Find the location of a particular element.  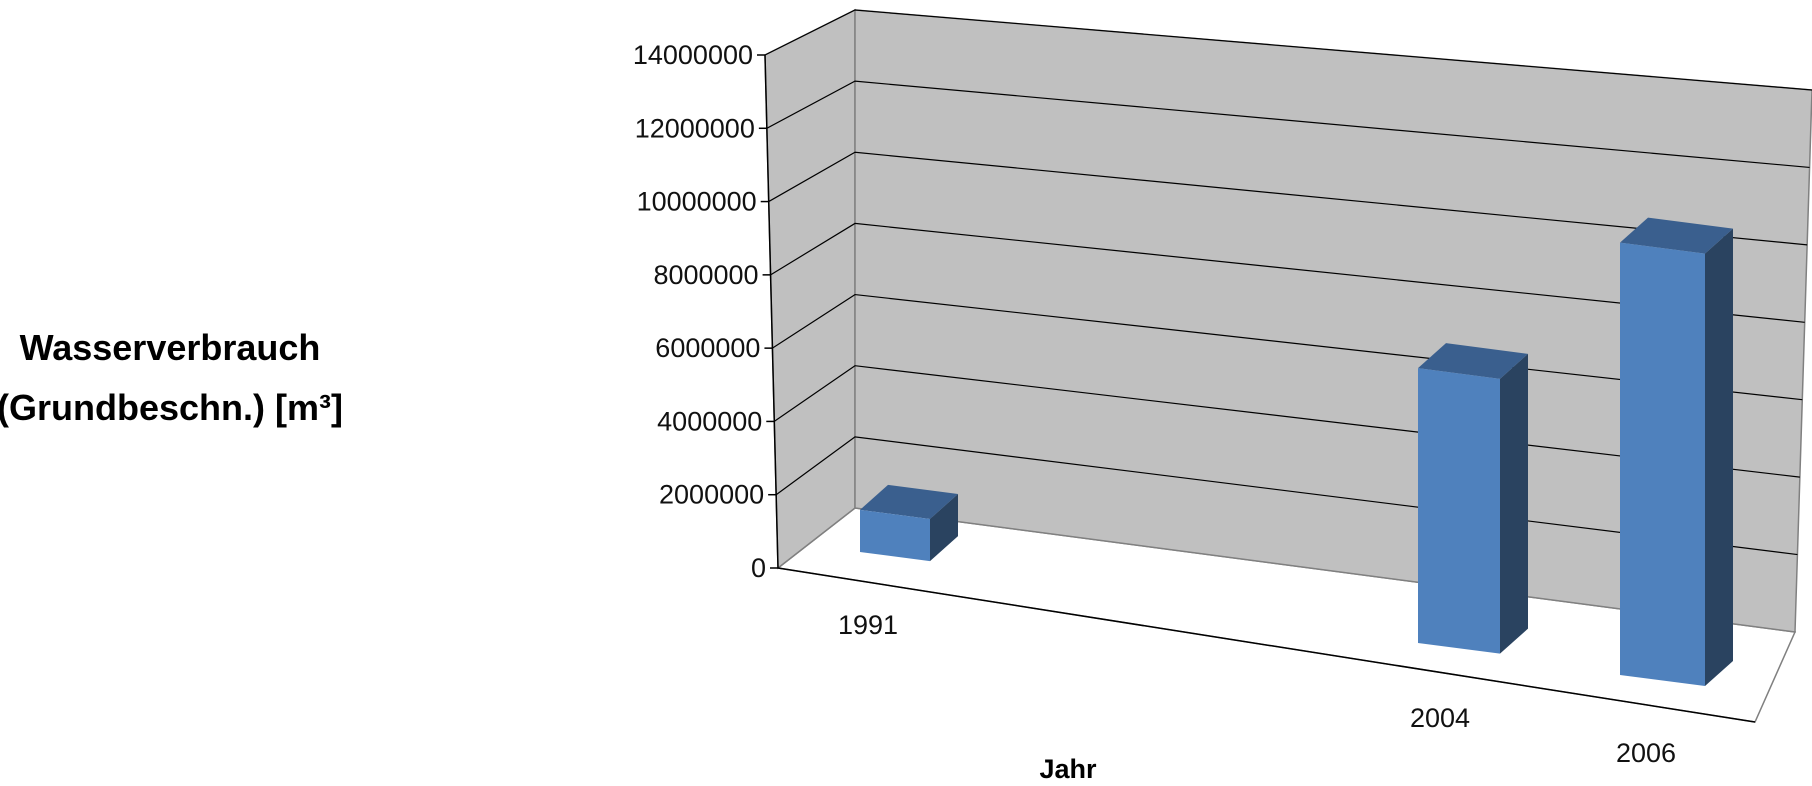

side-wall is located at coordinates (810, 289).